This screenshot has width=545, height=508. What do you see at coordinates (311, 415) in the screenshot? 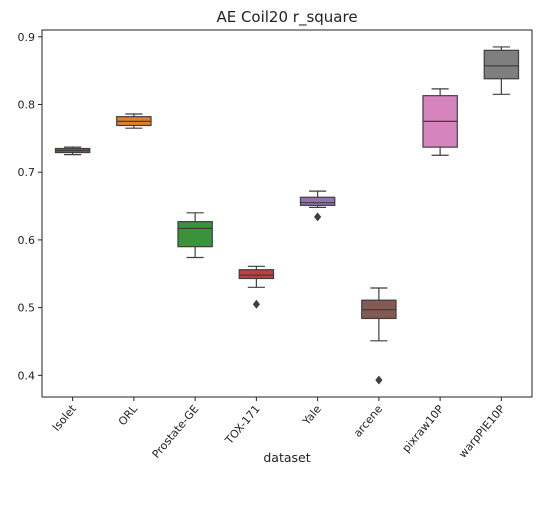
I see `x-tick-label: Yale` at bounding box center [311, 415].